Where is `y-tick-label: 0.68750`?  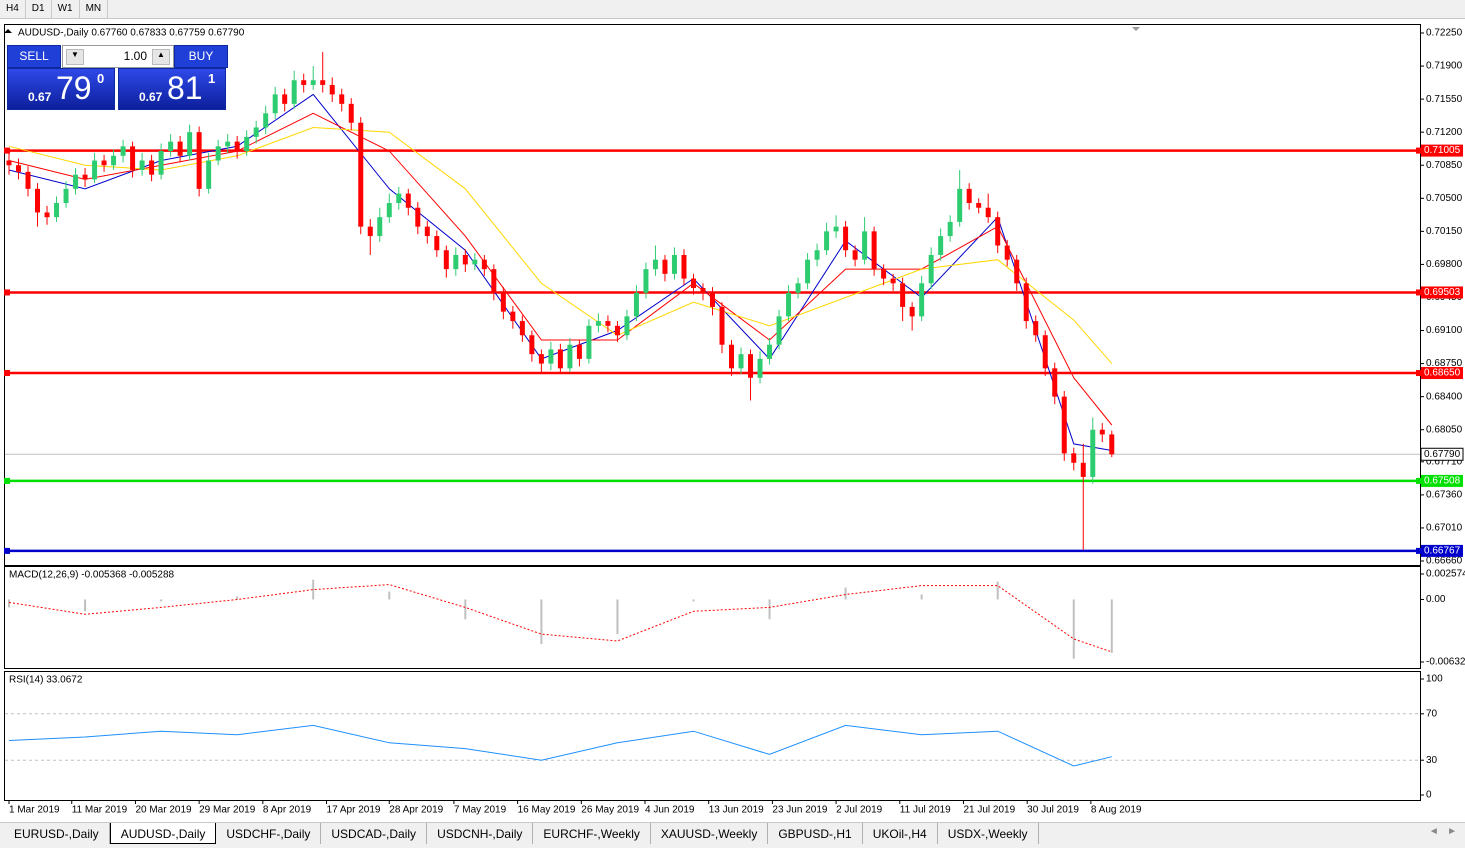
y-tick-label: 0.68750 is located at coordinates (1444, 363).